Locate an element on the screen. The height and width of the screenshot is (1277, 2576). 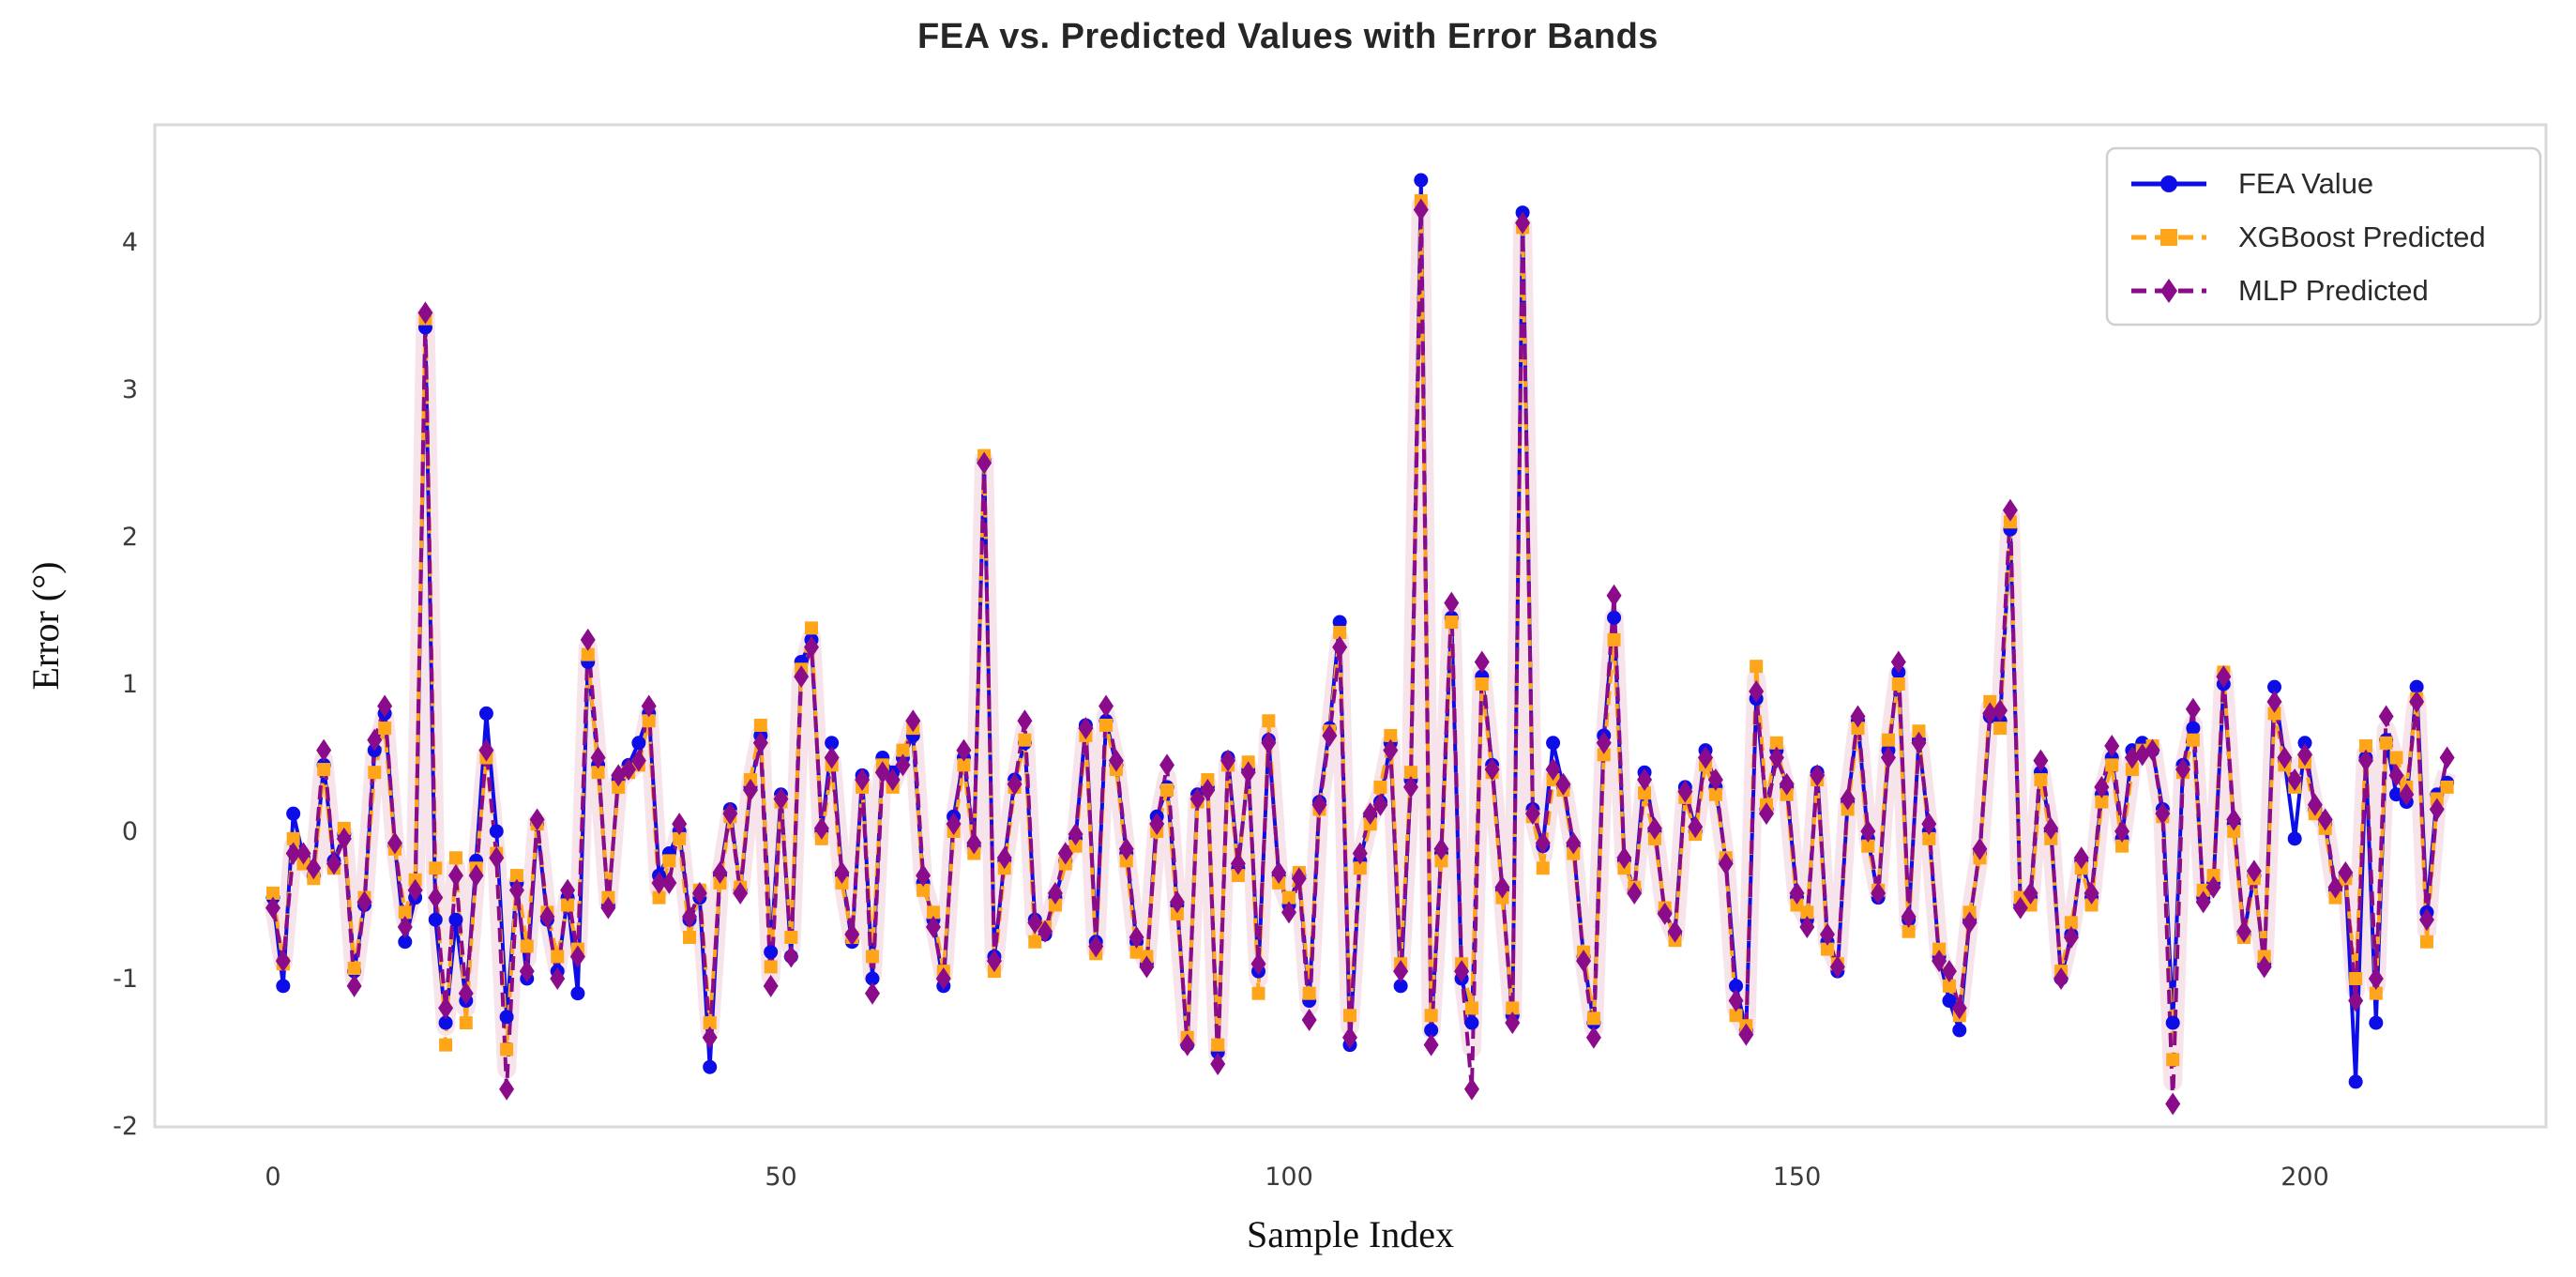
y-tick-label: 3 is located at coordinates (130, 389).